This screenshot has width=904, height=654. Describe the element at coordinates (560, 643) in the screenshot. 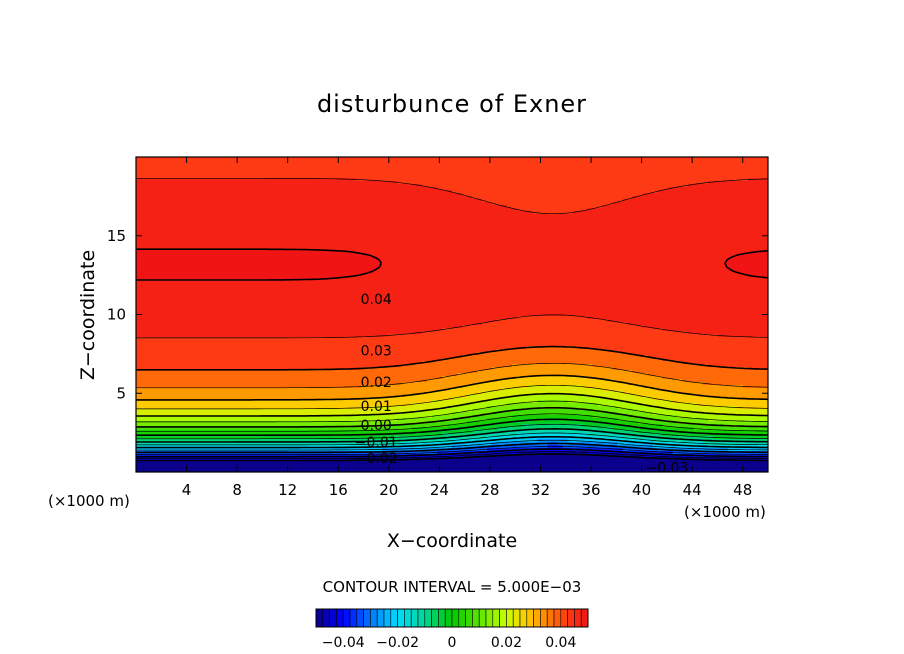

I see `colorbar-tick-label: 0.04` at that location.